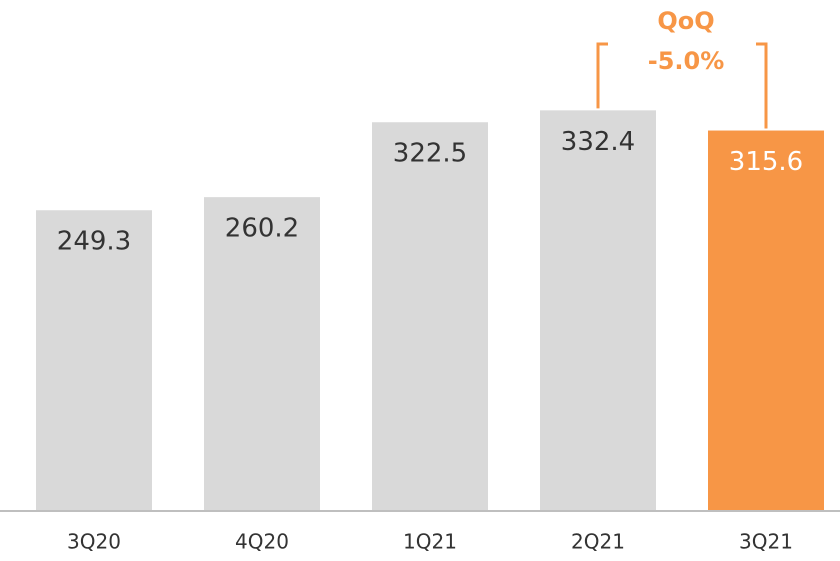 This screenshot has width=840, height=561. I want to click on value-label: 315.6, so click(766, 162).